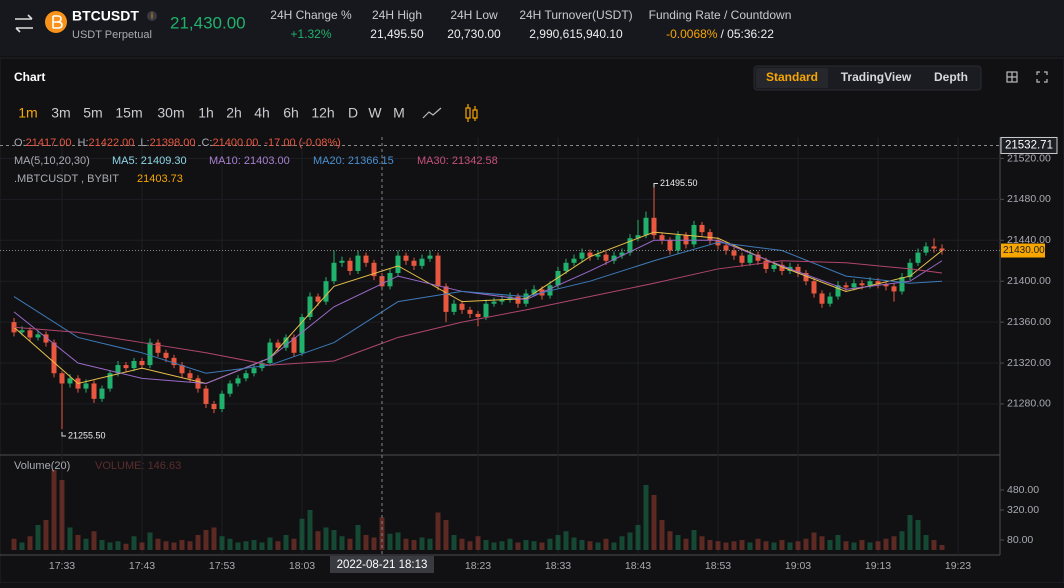 This screenshot has width=1064, height=588. Describe the element at coordinates (170, 113) in the screenshot. I see `interval: 30m` at that location.